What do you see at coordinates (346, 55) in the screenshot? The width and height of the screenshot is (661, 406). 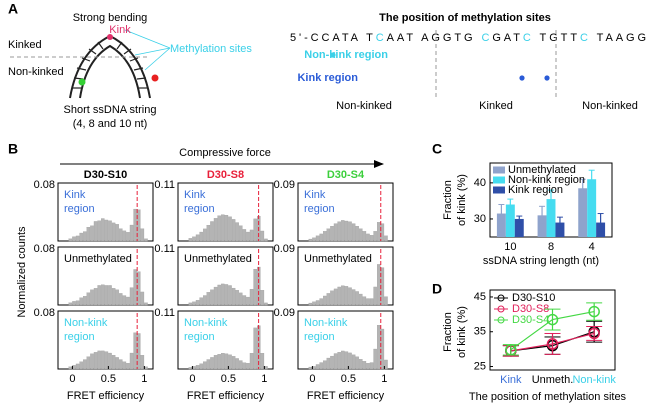 I see `row-label: Non-kink region` at bounding box center [346, 55].